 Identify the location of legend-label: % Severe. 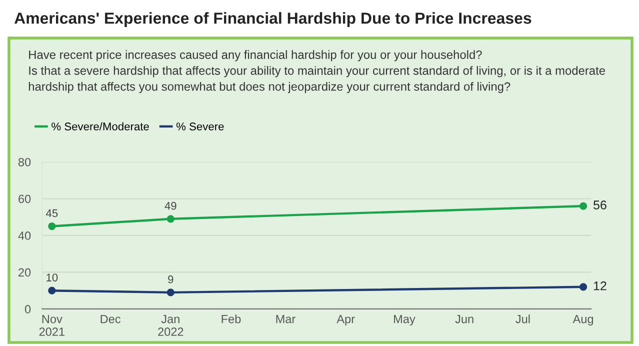
(200, 126).